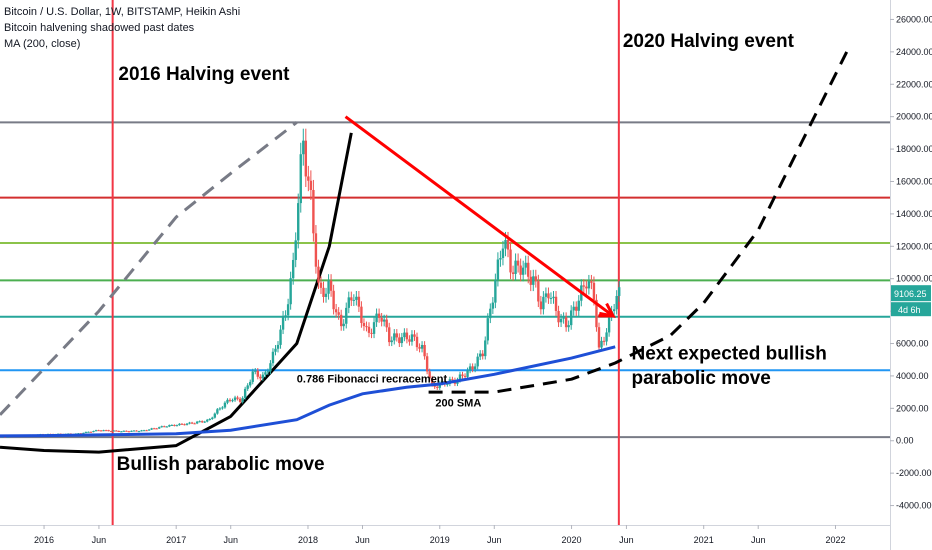 The image size is (932, 550). Describe the element at coordinates (221, 464) in the screenshot. I see `annotation-large: Bullish parabolic move` at that location.